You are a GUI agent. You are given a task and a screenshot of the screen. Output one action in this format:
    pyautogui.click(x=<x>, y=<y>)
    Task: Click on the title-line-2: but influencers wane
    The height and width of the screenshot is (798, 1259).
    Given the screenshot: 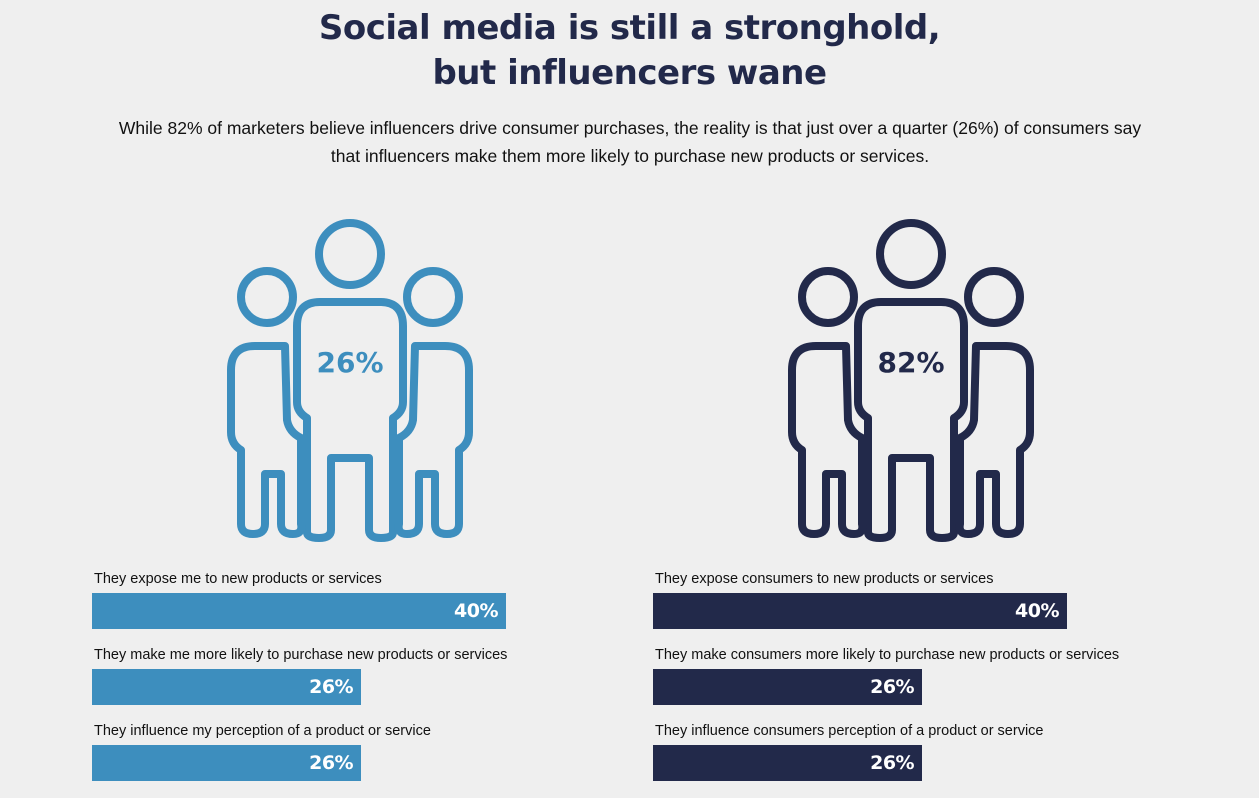 What is the action you would take?
    pyautogui.click(x=629, y=73)
    